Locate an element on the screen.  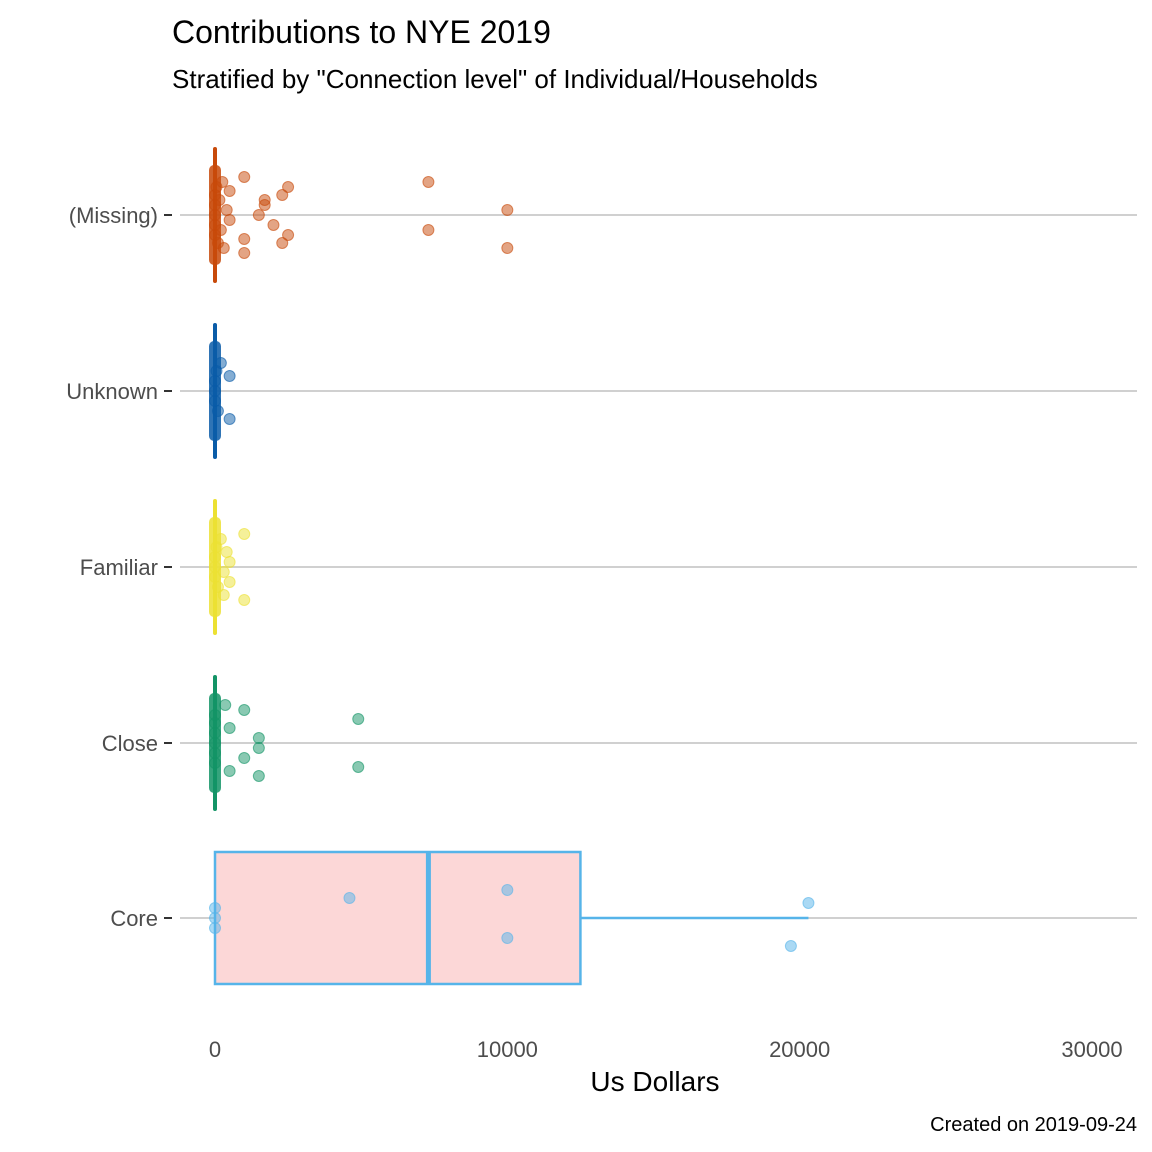
y-tick-label: Core is located at coordinates (134, 918).